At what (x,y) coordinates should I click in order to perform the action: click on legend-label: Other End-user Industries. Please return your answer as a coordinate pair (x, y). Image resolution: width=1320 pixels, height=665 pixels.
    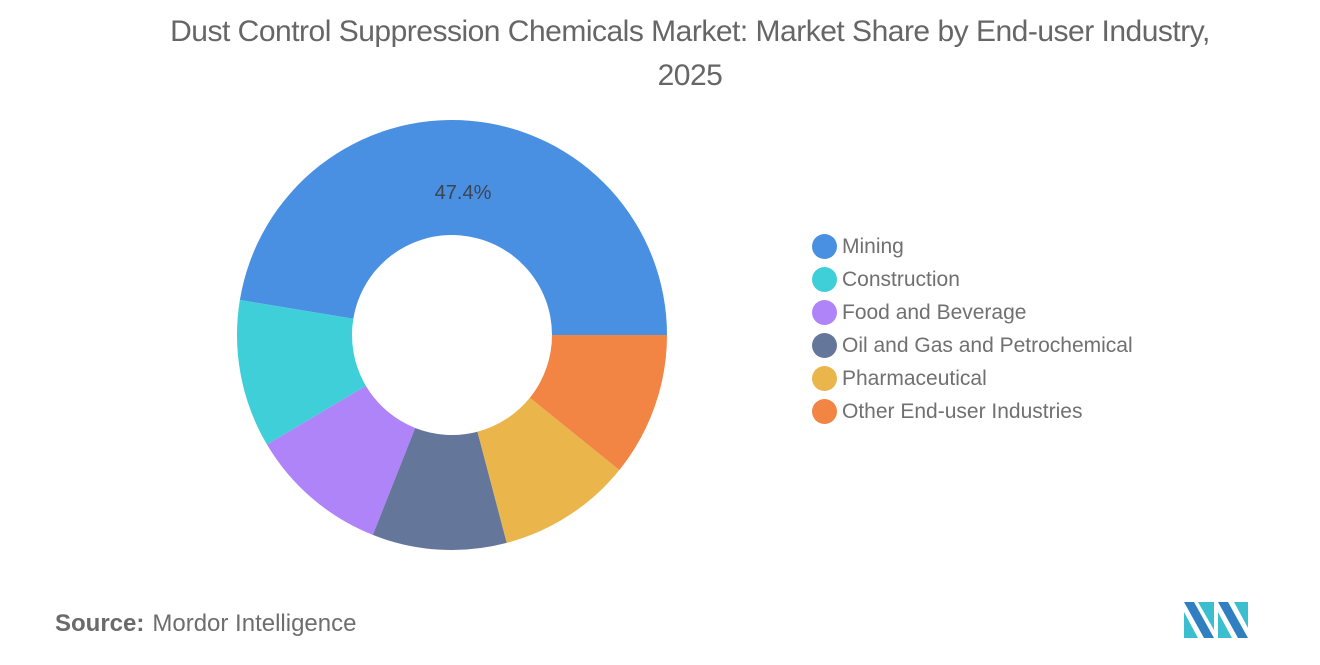
    Looking at the image, I should click on (962, 411).